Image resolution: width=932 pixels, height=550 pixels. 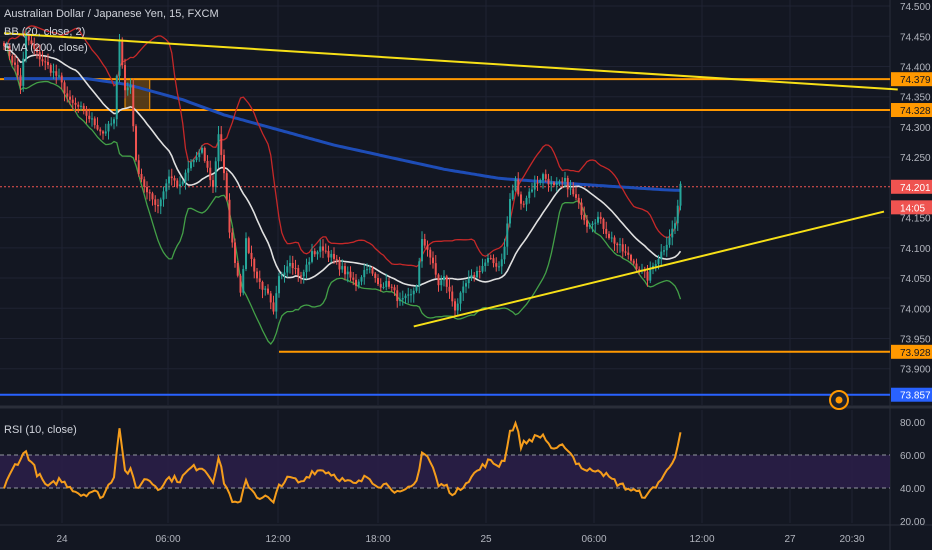 What do you see at coordinates (915, 7) in the screenshot?
I see `price-tick-label: 74.500` at bounding box center [915, 7].